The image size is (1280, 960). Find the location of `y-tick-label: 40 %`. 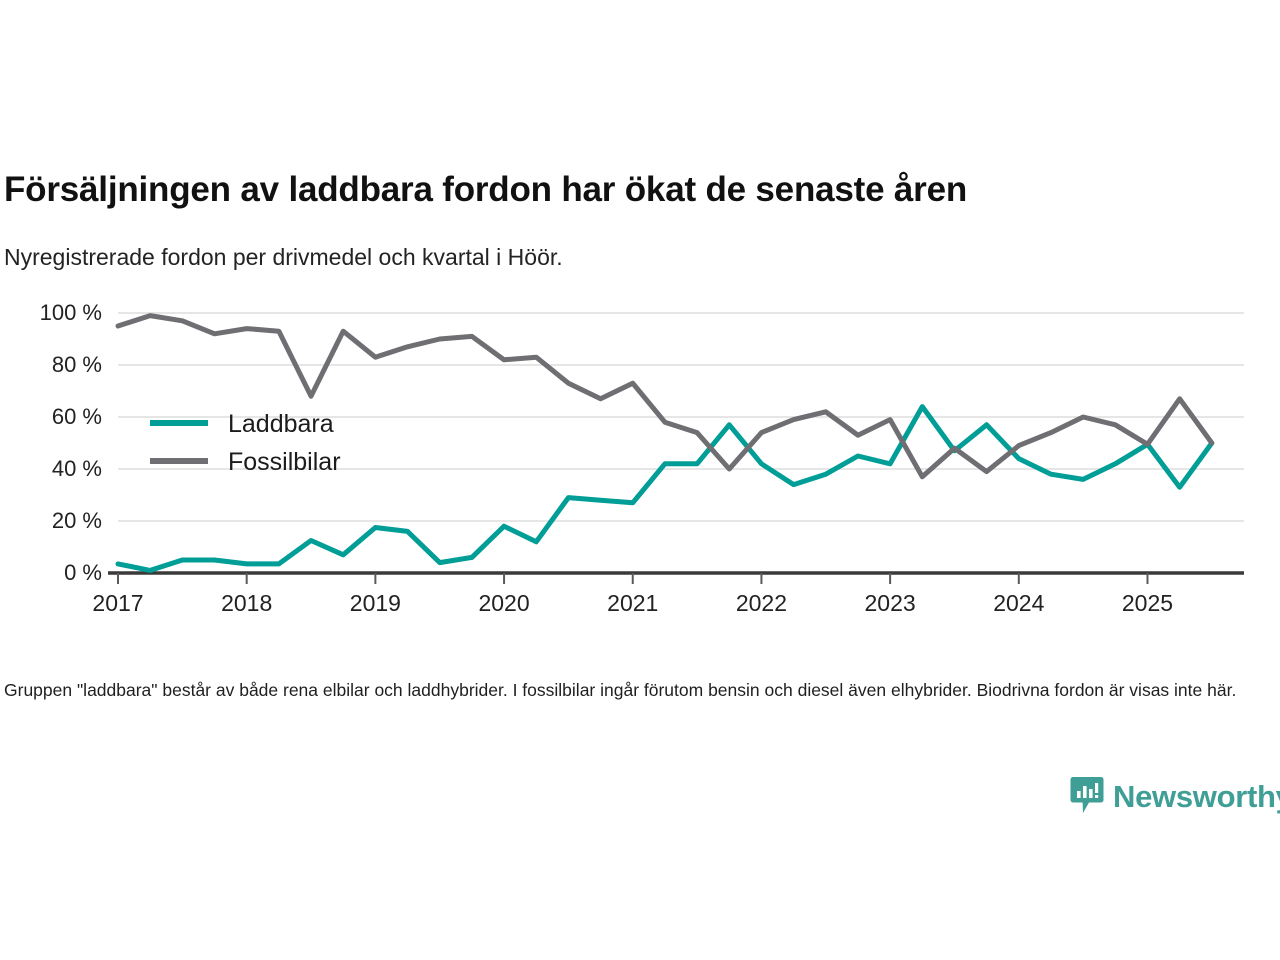

y-tick-label: 40 % is located at coordinates (77, 468).